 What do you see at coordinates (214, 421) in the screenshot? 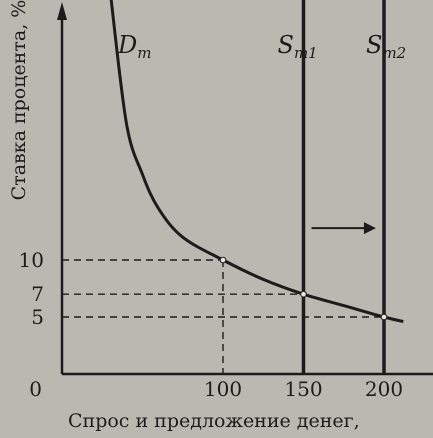
I see `x-axis-label: Спрос и предложение денег,` at bounding box center [214, 421].